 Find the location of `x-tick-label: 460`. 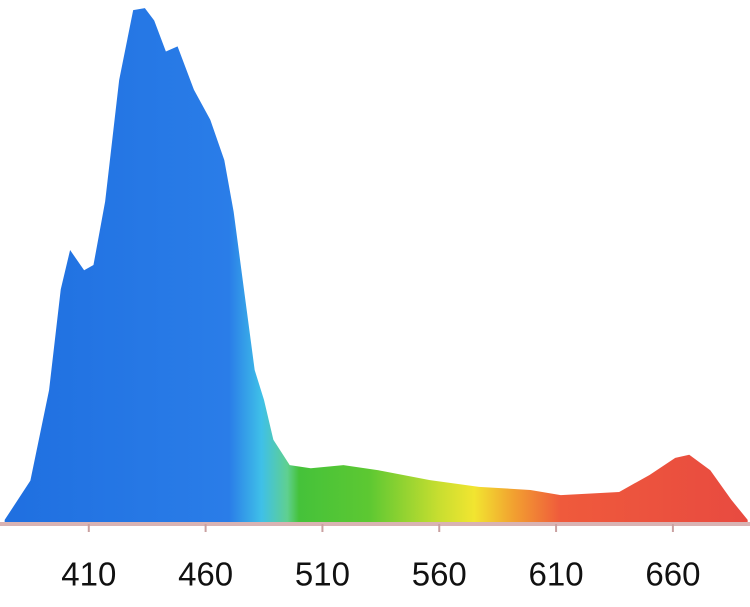

x-tick-label: 460 is located at coordinates (205, 574).